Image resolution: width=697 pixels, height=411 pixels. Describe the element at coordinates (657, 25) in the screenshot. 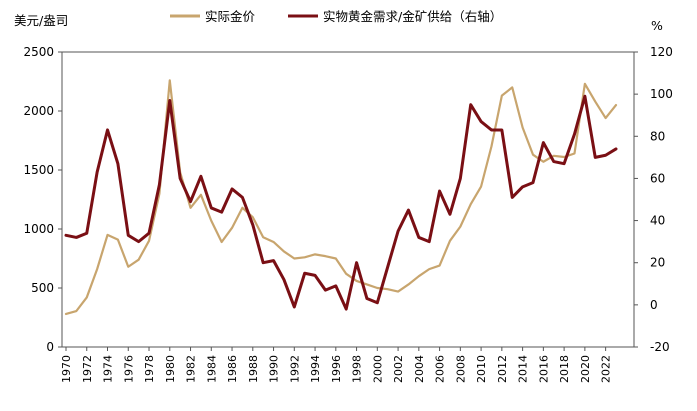

I see `right-axis-unit: %` at that location.